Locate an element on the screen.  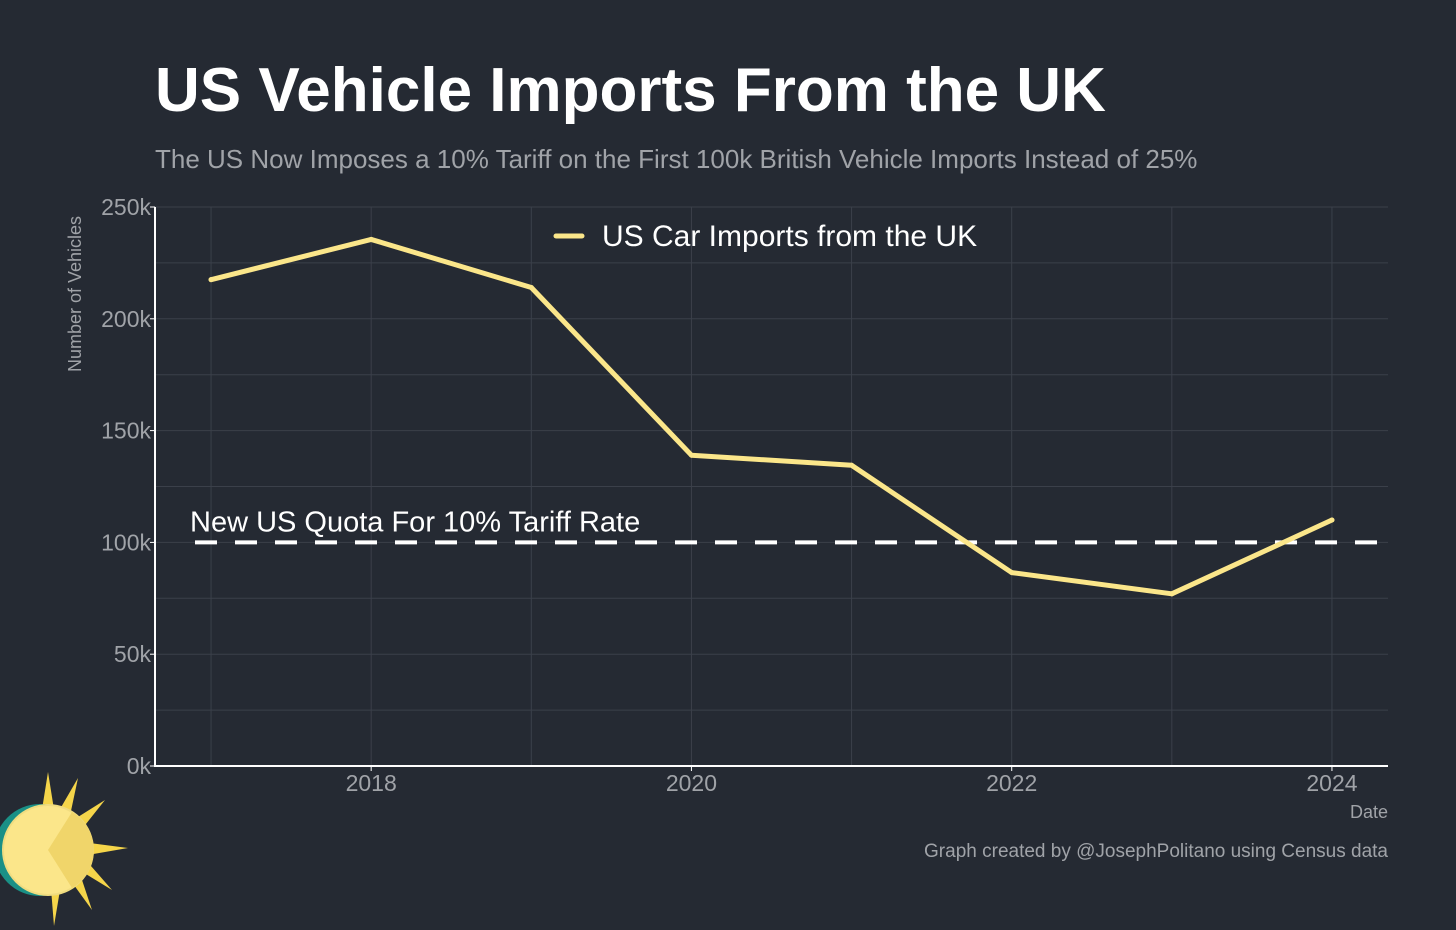
chart-title: US Vehicle Imports From the UK is located at coordinates (630, 90).